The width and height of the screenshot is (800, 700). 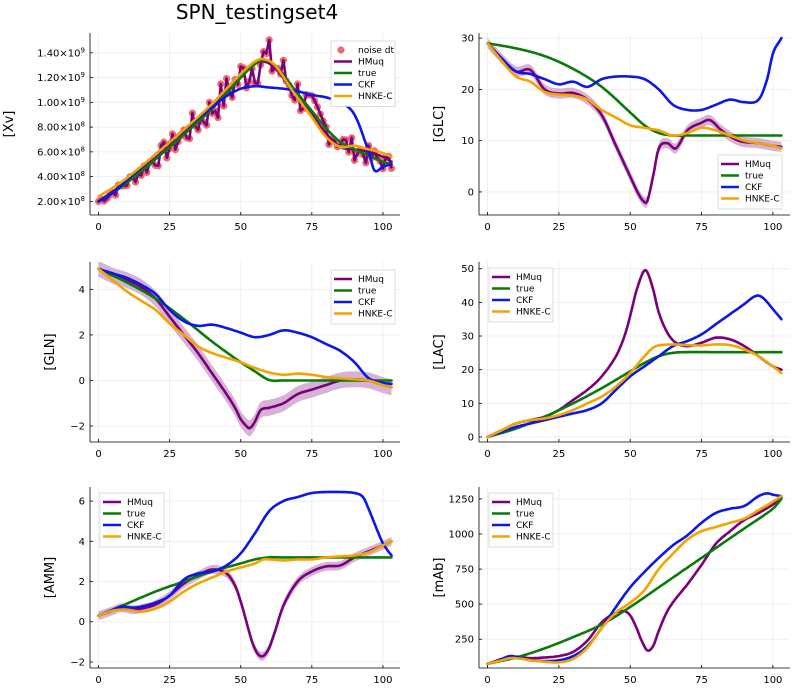 What do you see at coordinates (439, 578) in the screenshot?
I see `y-axis-label: [mAb]` at bounding box center [439, 578].